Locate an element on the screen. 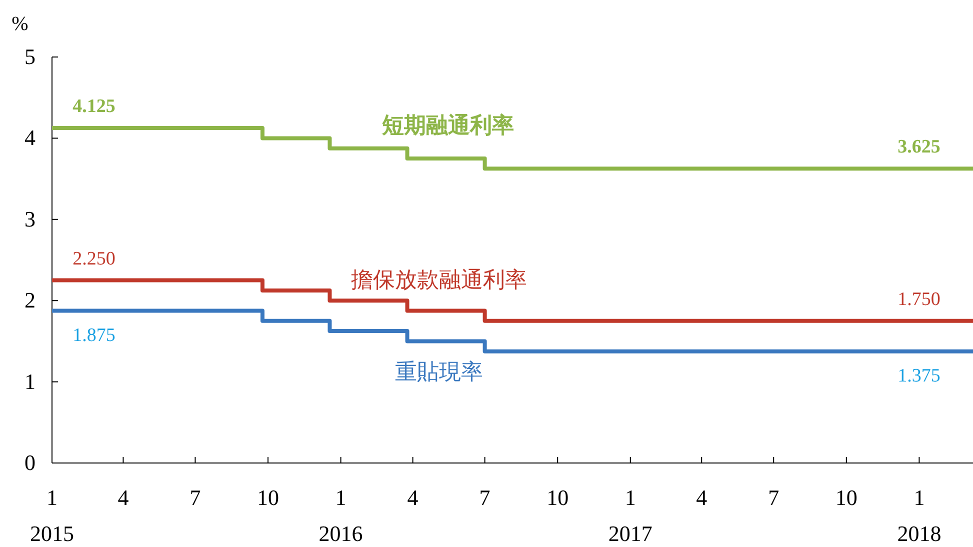 This screenshot has height=547, width=973. y-axis-title: % is located at coordinates (20, 24).